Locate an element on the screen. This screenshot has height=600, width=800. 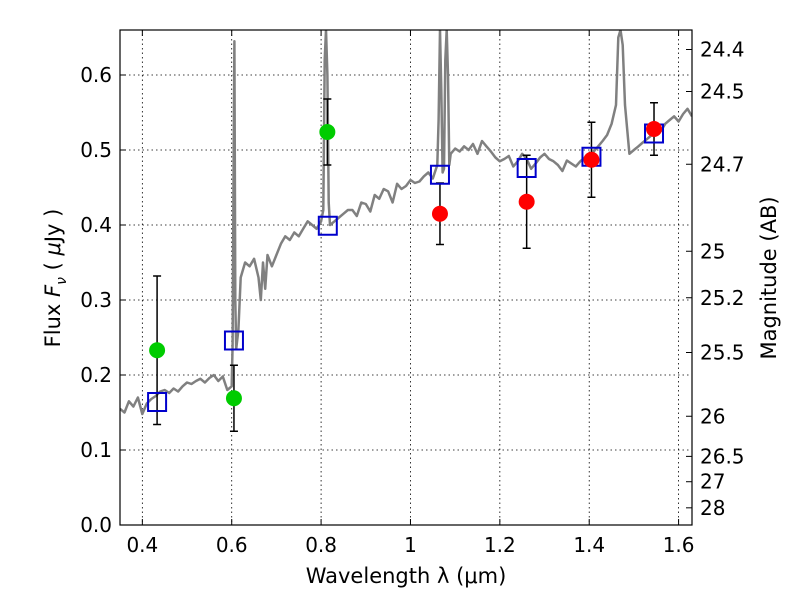
y2-tick-label: 28 is located at coordinates (712, 508).